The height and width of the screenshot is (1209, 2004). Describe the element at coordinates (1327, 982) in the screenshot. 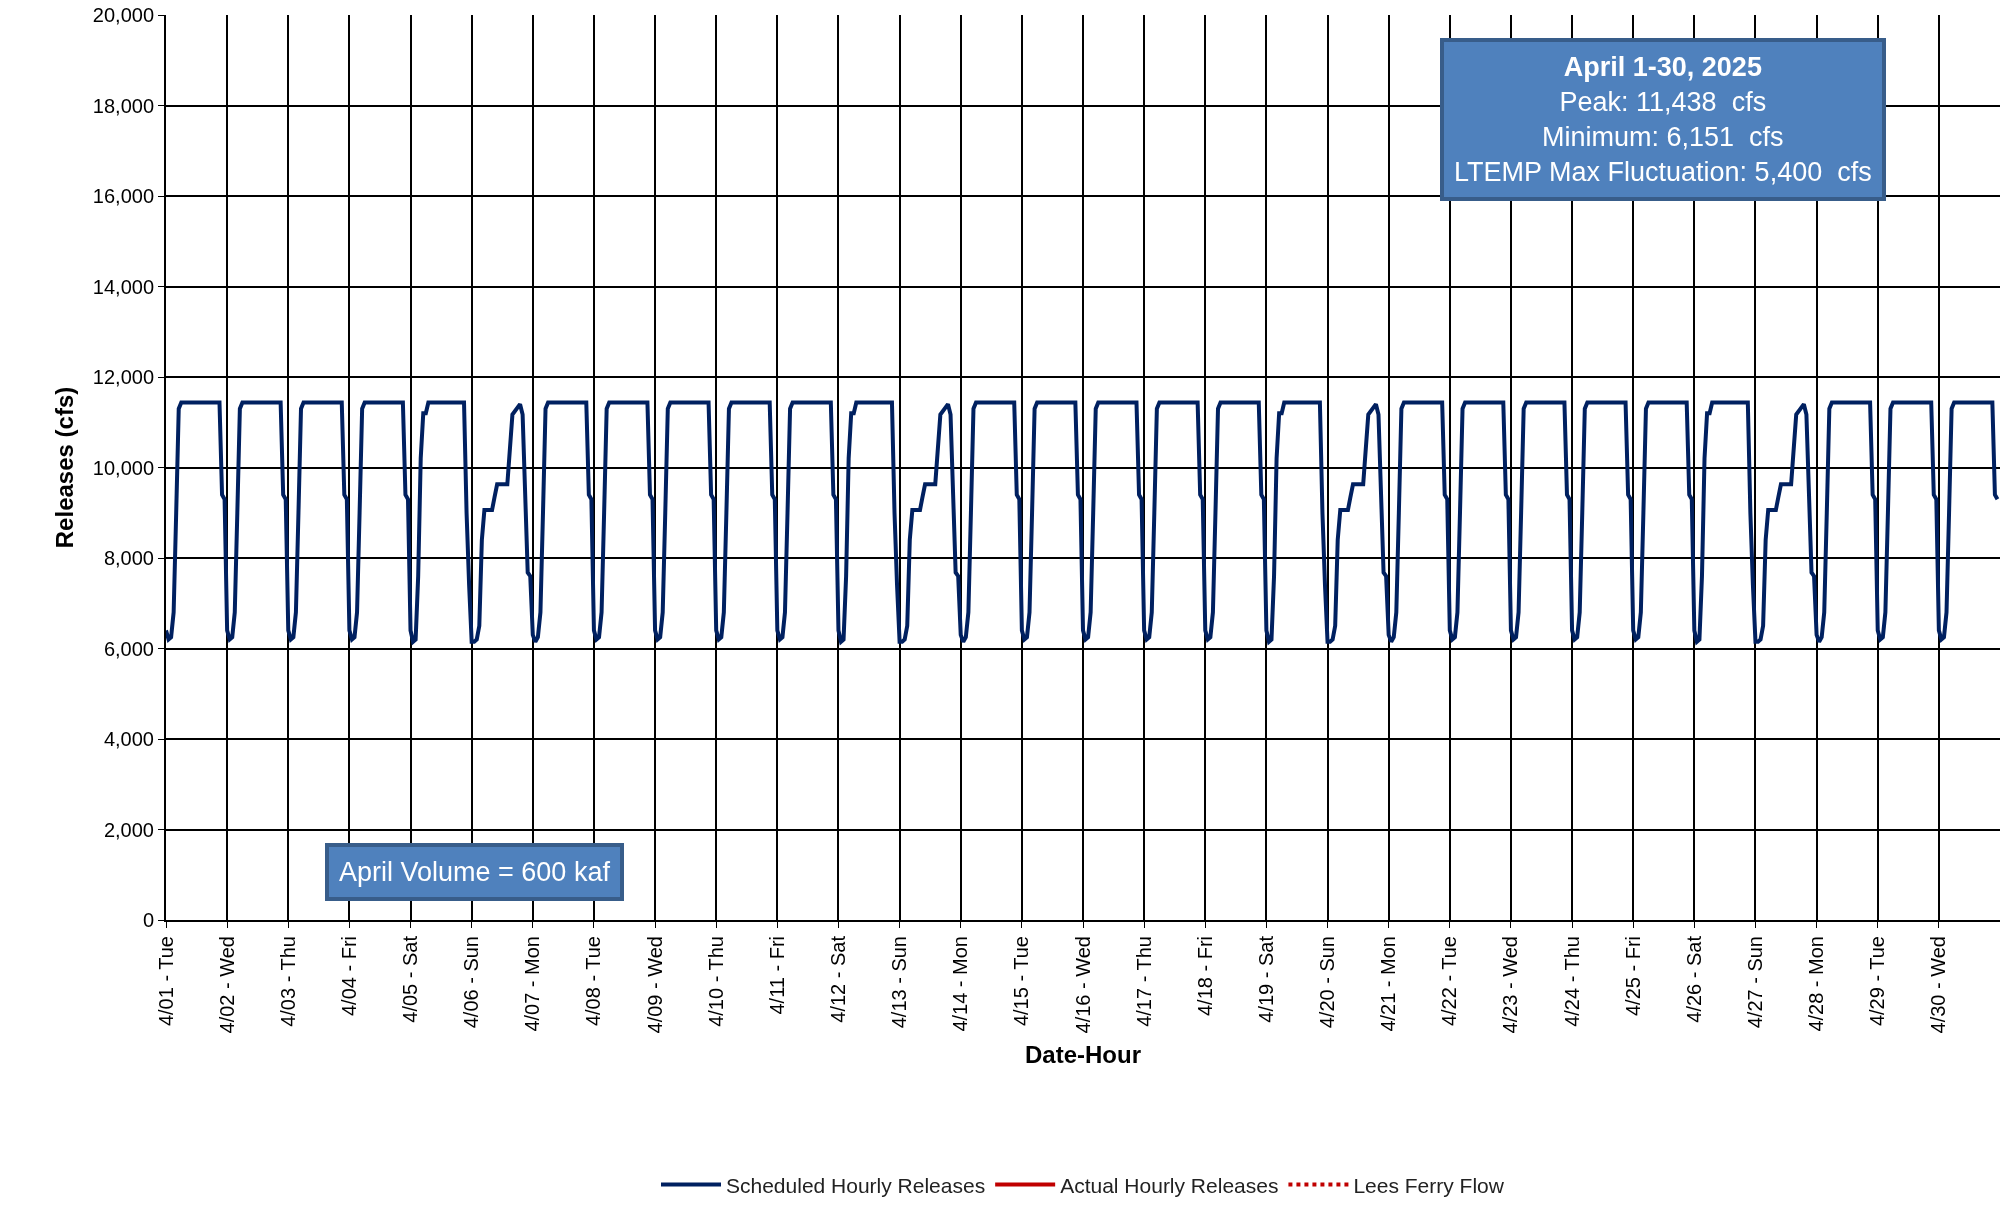

I see `x-tick-label: 4/20 - Sun` at that location.